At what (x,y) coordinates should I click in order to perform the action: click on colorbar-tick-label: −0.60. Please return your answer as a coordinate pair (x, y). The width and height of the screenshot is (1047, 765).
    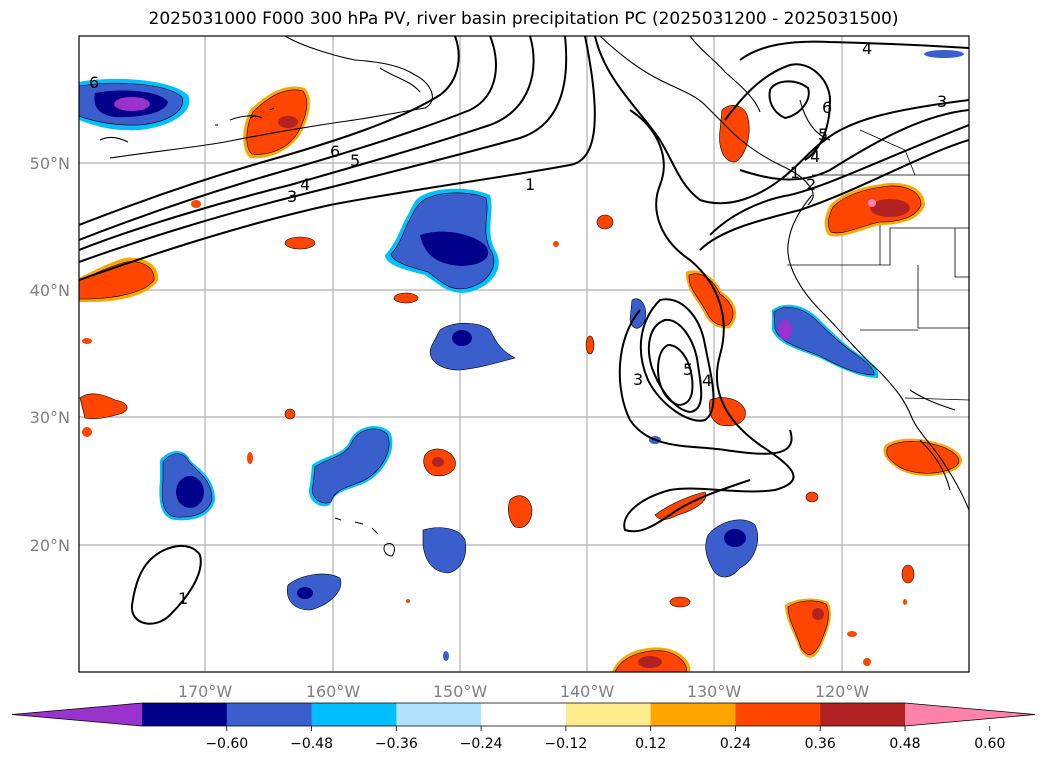
    Looking at the image, I should click on (226, 744).